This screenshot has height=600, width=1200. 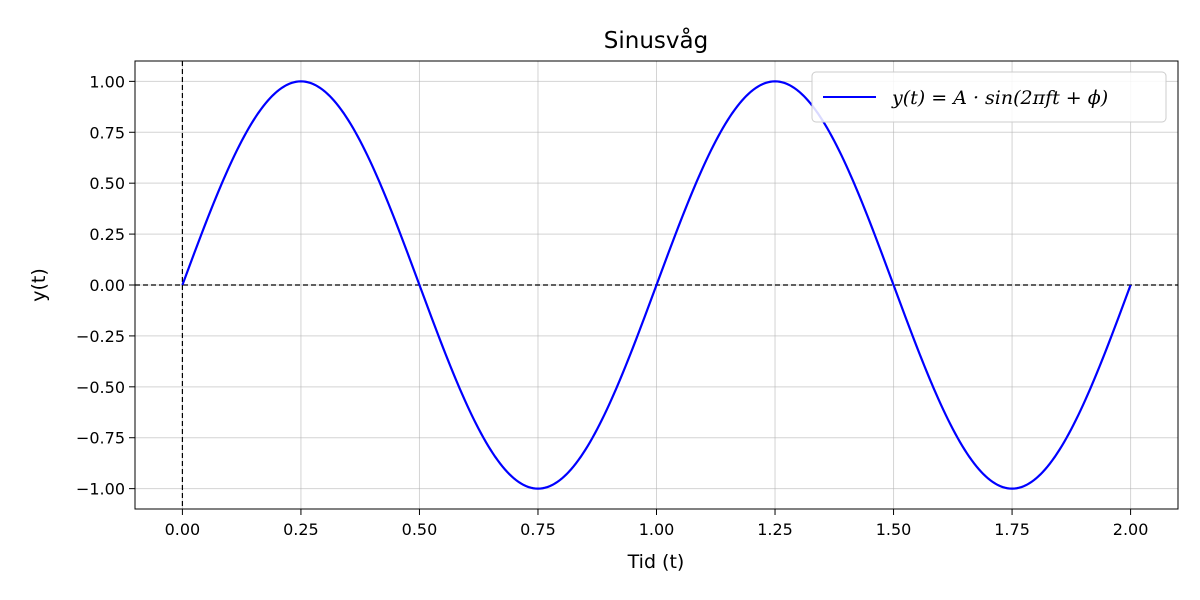 I want to click on y-tick-label-4: 0.00, so click(x=107, y=285).